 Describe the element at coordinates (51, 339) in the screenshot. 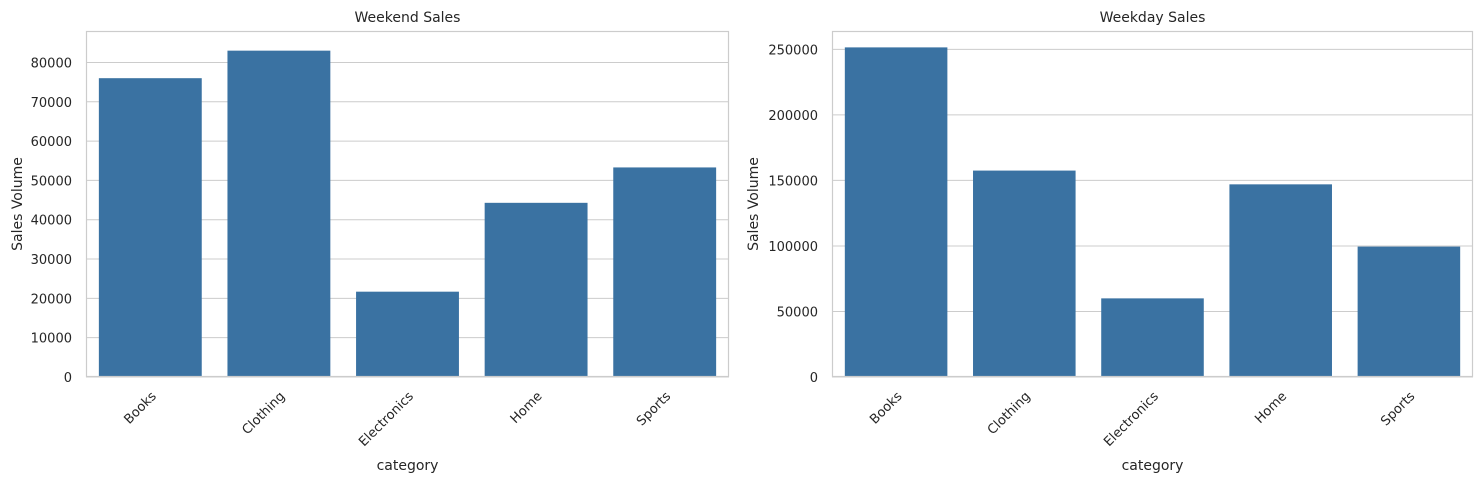

I see `y-tick-label: 10000` at that location.